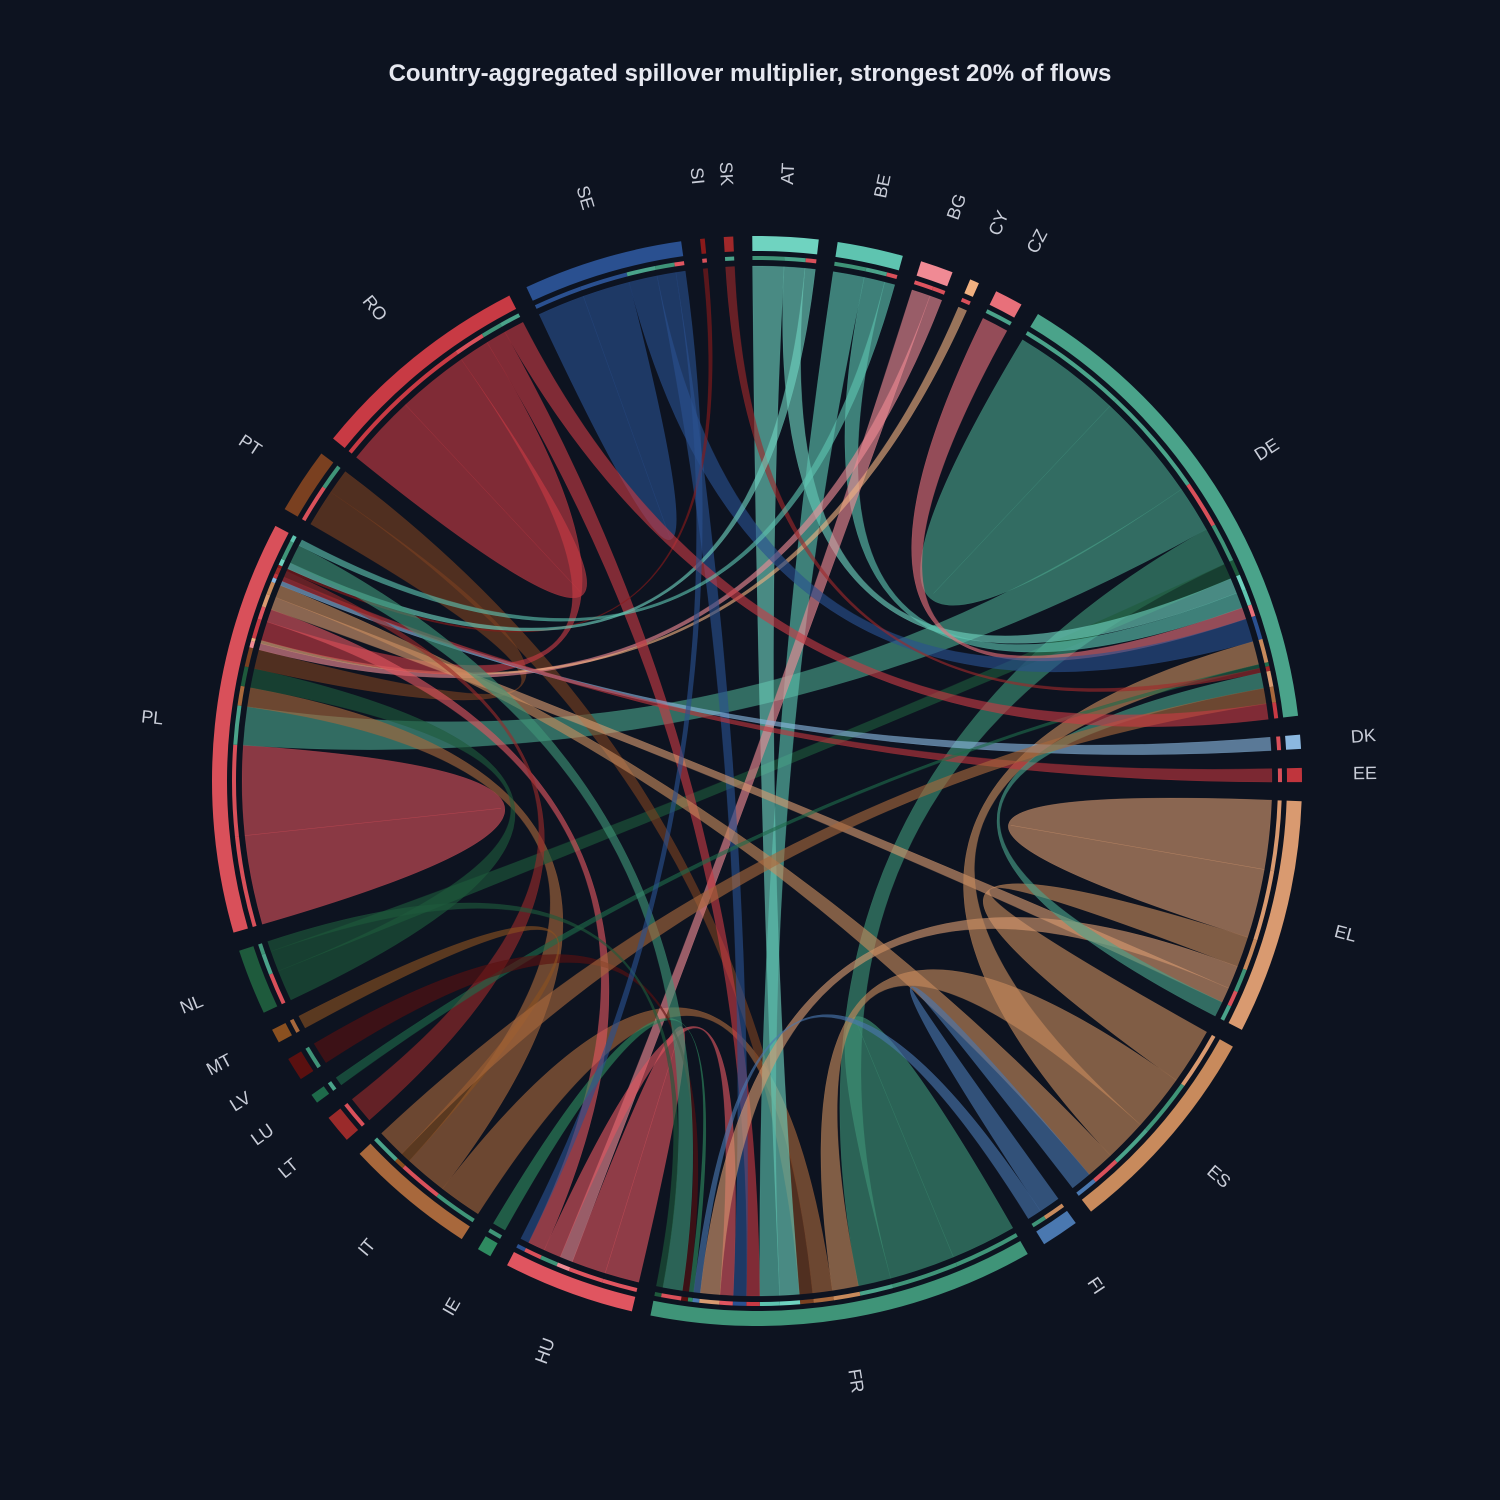 The height and width of the screenshot is (1500, 1500). What do you see at coordinates (1363, 736) in the screenshot?
I see `country-label: DK` at bounding box center [1363, 736].